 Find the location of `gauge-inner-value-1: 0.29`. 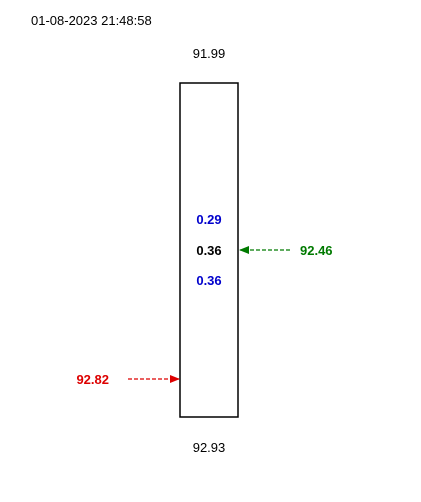

gauge-inner-value-1: 0.29 is located at coordinates (208, 219).